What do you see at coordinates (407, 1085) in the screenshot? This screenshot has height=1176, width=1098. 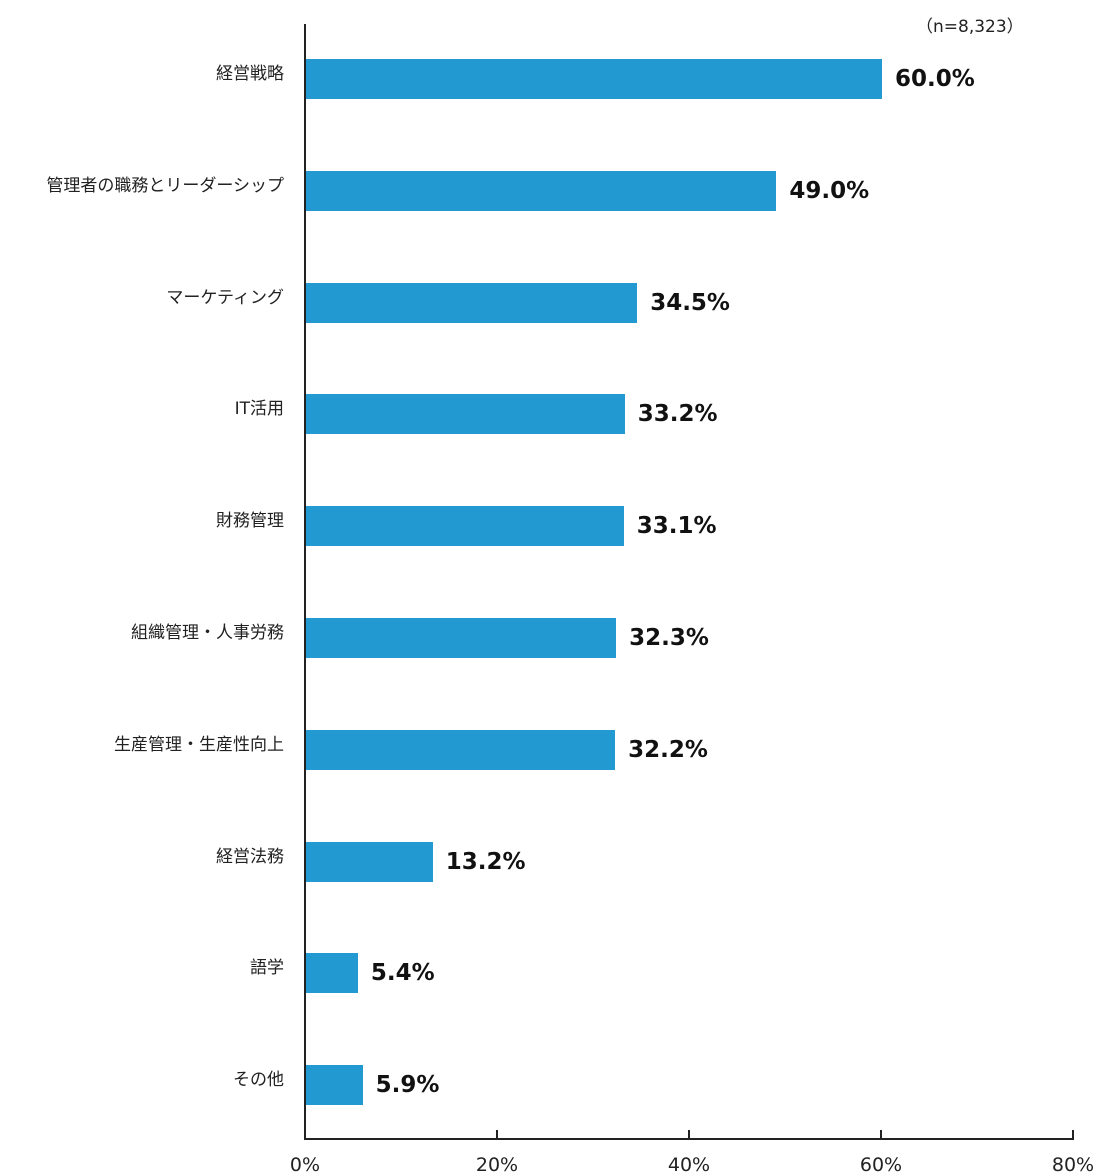 I see `value-label: 5.9%` at bounding box center [407, 1085].